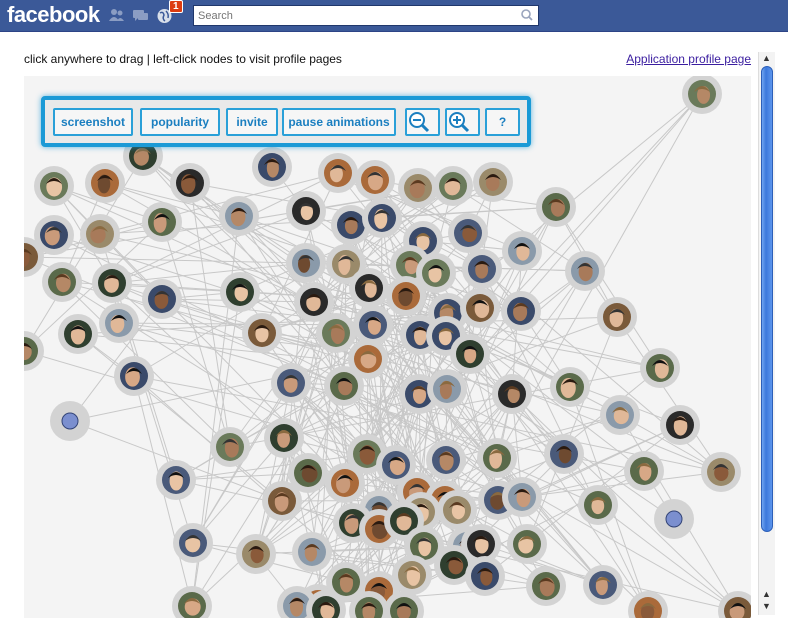 This screenshot has height=630, width=788. What do you see at coordinates (180, 122) in the screenshot?
I see `popularity-button: popularity` at bounding box center [180, 122].